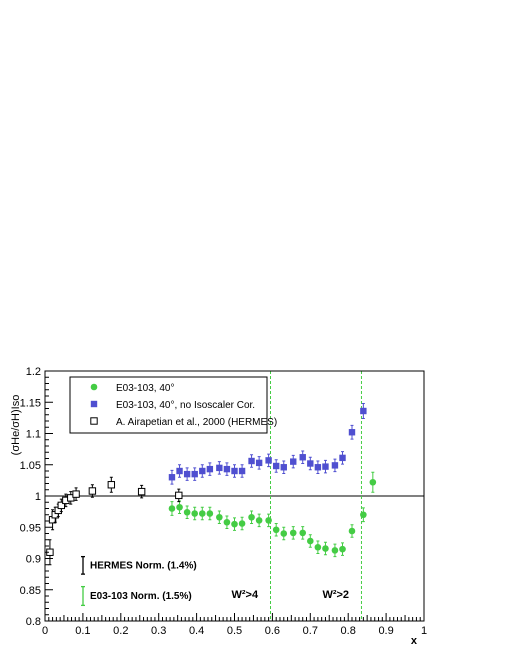 This screenshot has height=654, width=506. What do you see at coordinates (30, 403) in the screenshot?
I see `y-tick-label: 1.15` at bounding box center [30, 403].